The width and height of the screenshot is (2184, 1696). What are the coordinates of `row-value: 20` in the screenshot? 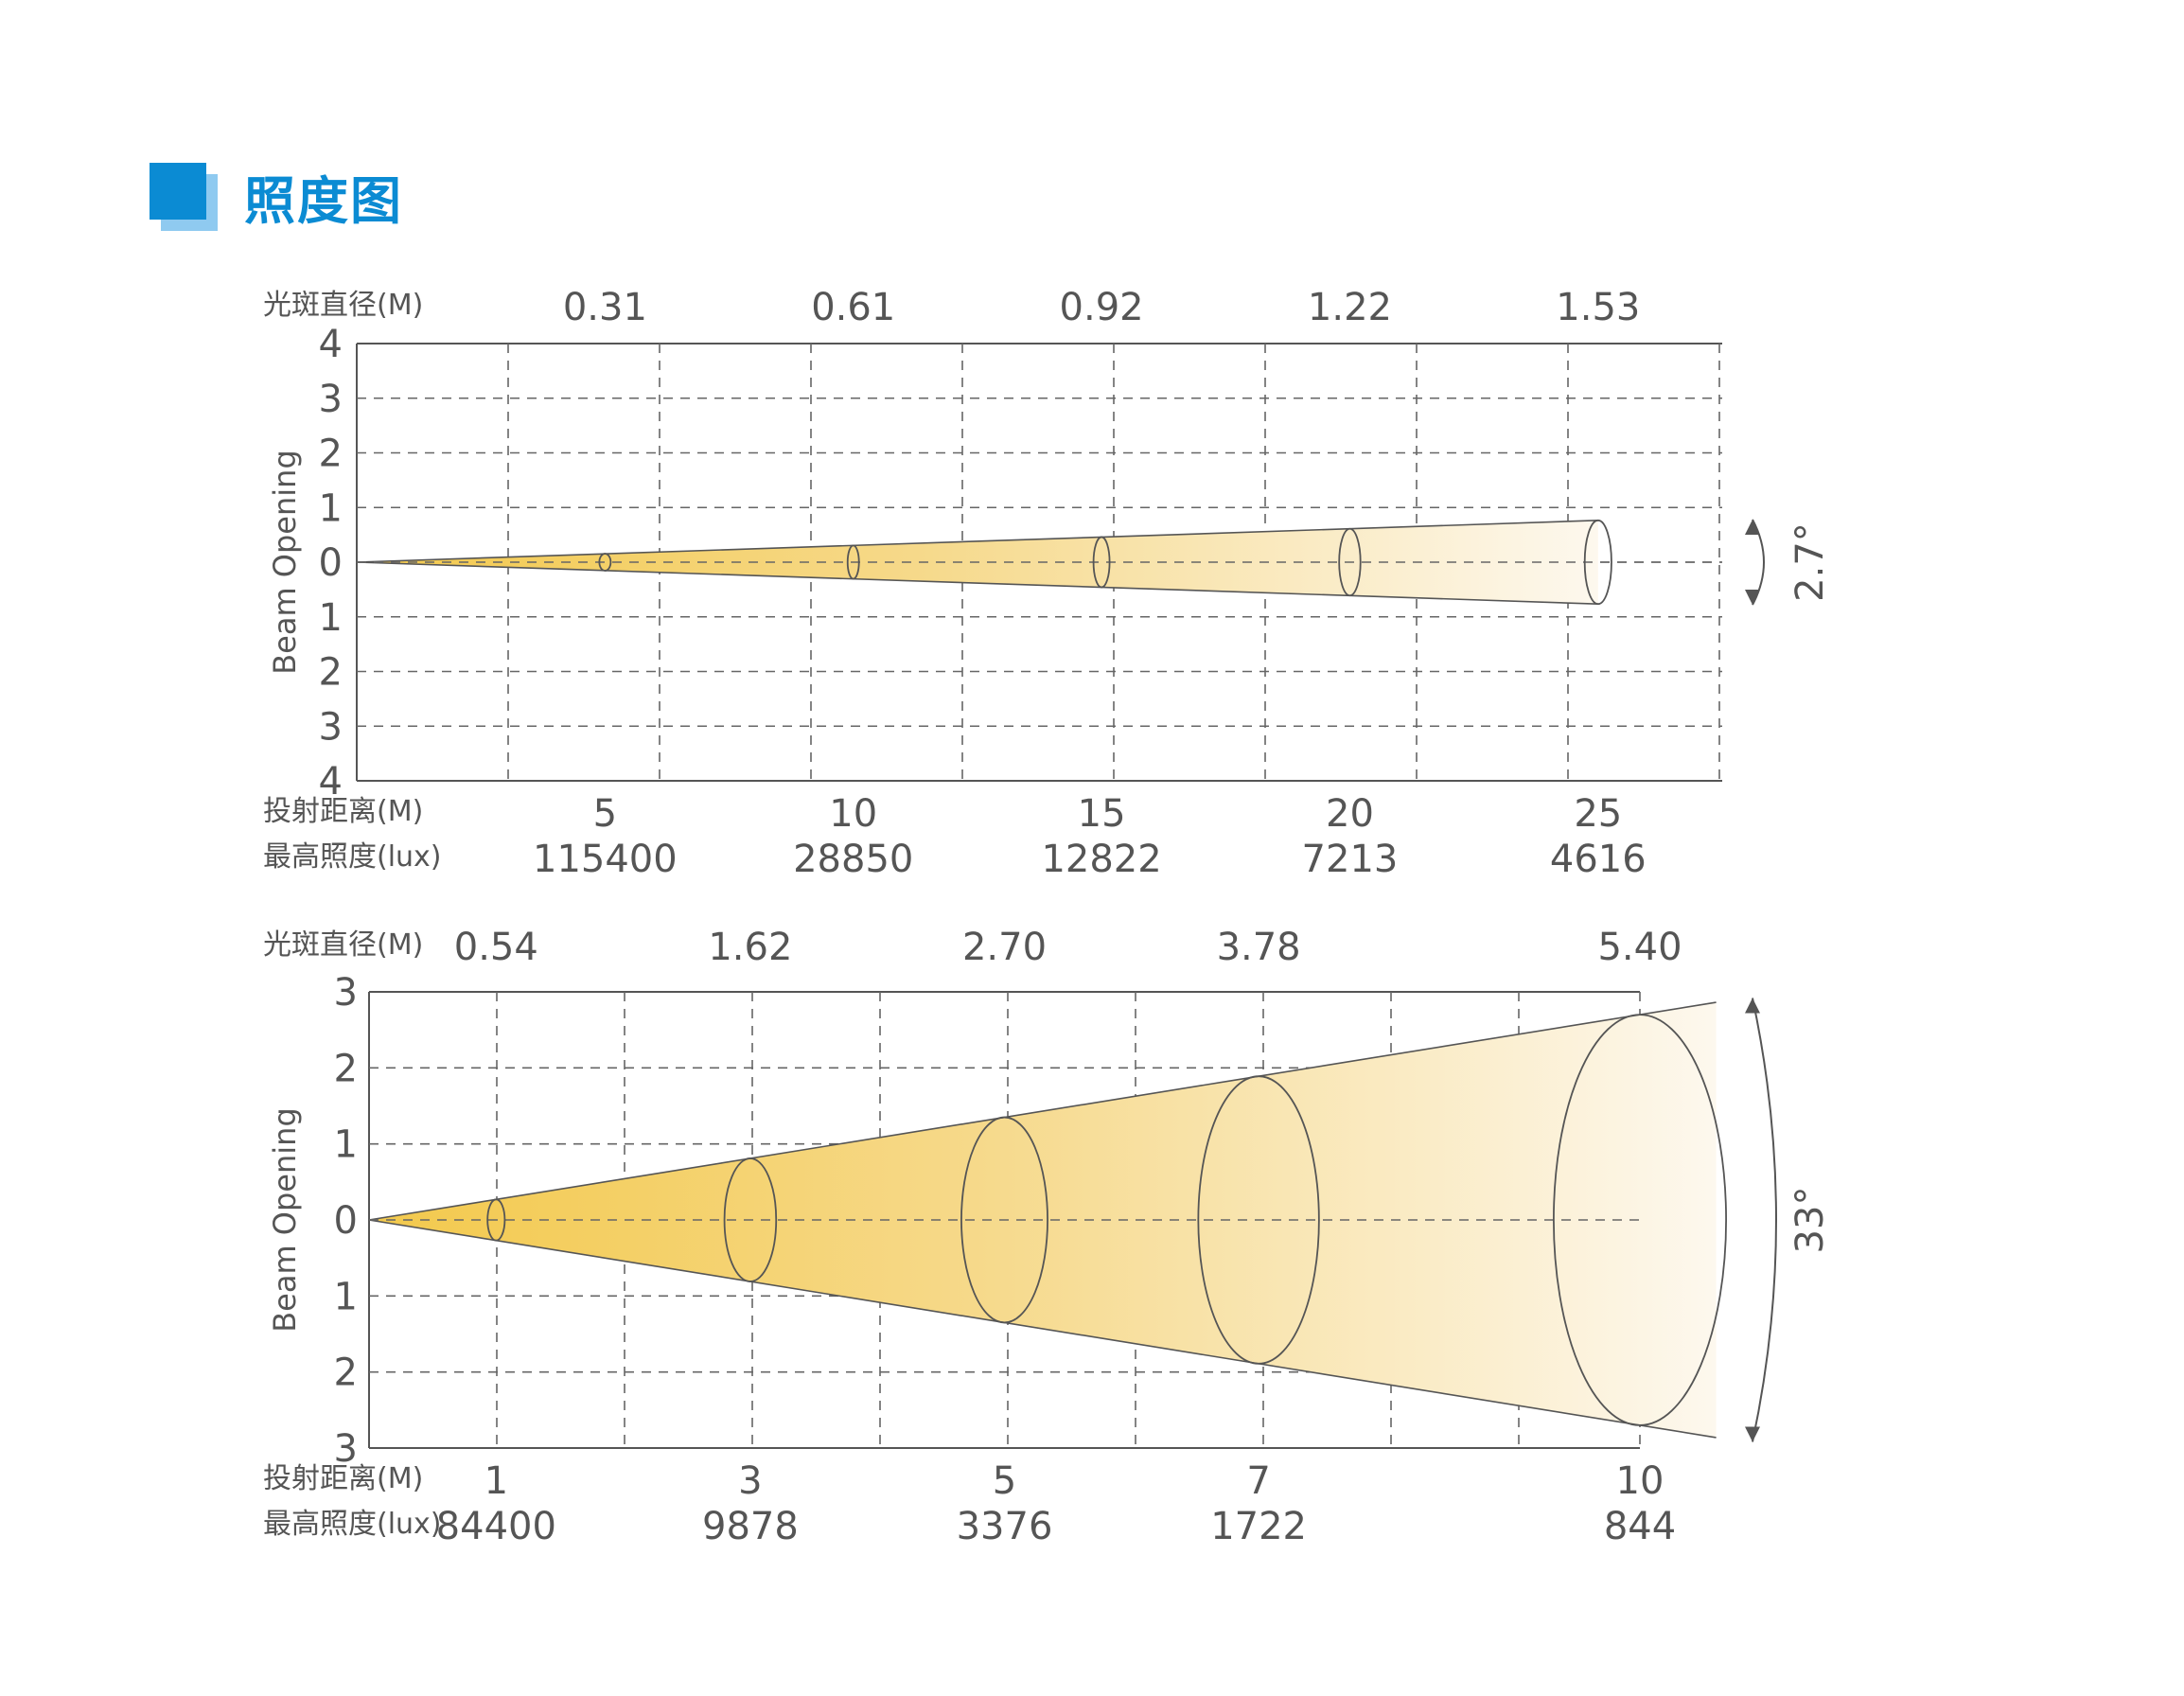 It's located at (1350, 814).